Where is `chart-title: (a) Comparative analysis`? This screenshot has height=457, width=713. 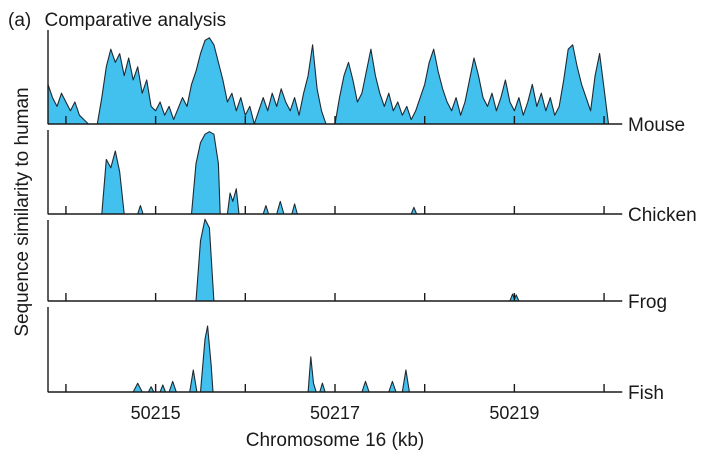
chart-title: (a) Comparative analysis is located at coordinates (117, 20).